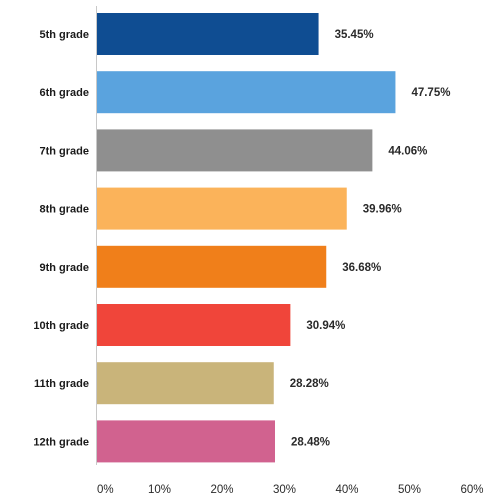 This screenshot has height=502, width=495. What do you see at coordinates (407, 151) in the screenshot?
I see `value-label-7th-grade: 44.06%` at bounding box center [407, 151].